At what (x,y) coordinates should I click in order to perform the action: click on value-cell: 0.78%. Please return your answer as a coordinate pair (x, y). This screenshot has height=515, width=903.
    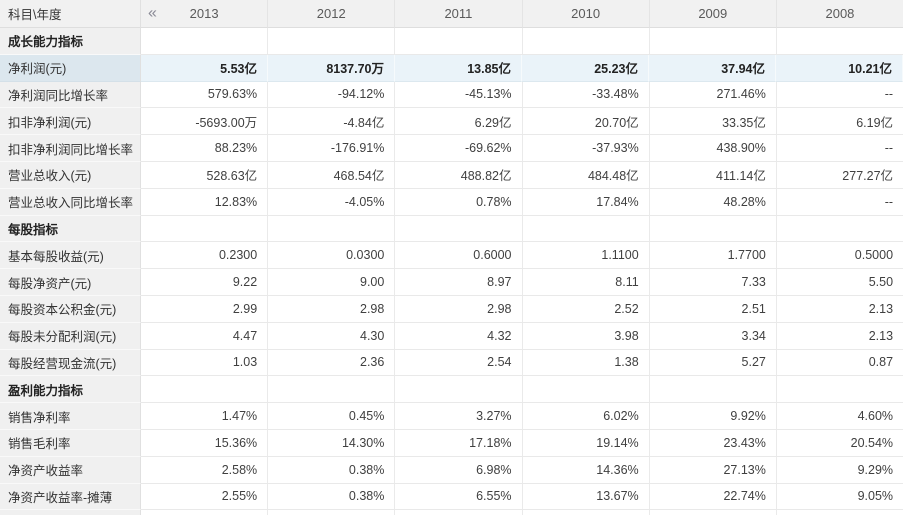
    Looking at the image, I should click on (459, 202).